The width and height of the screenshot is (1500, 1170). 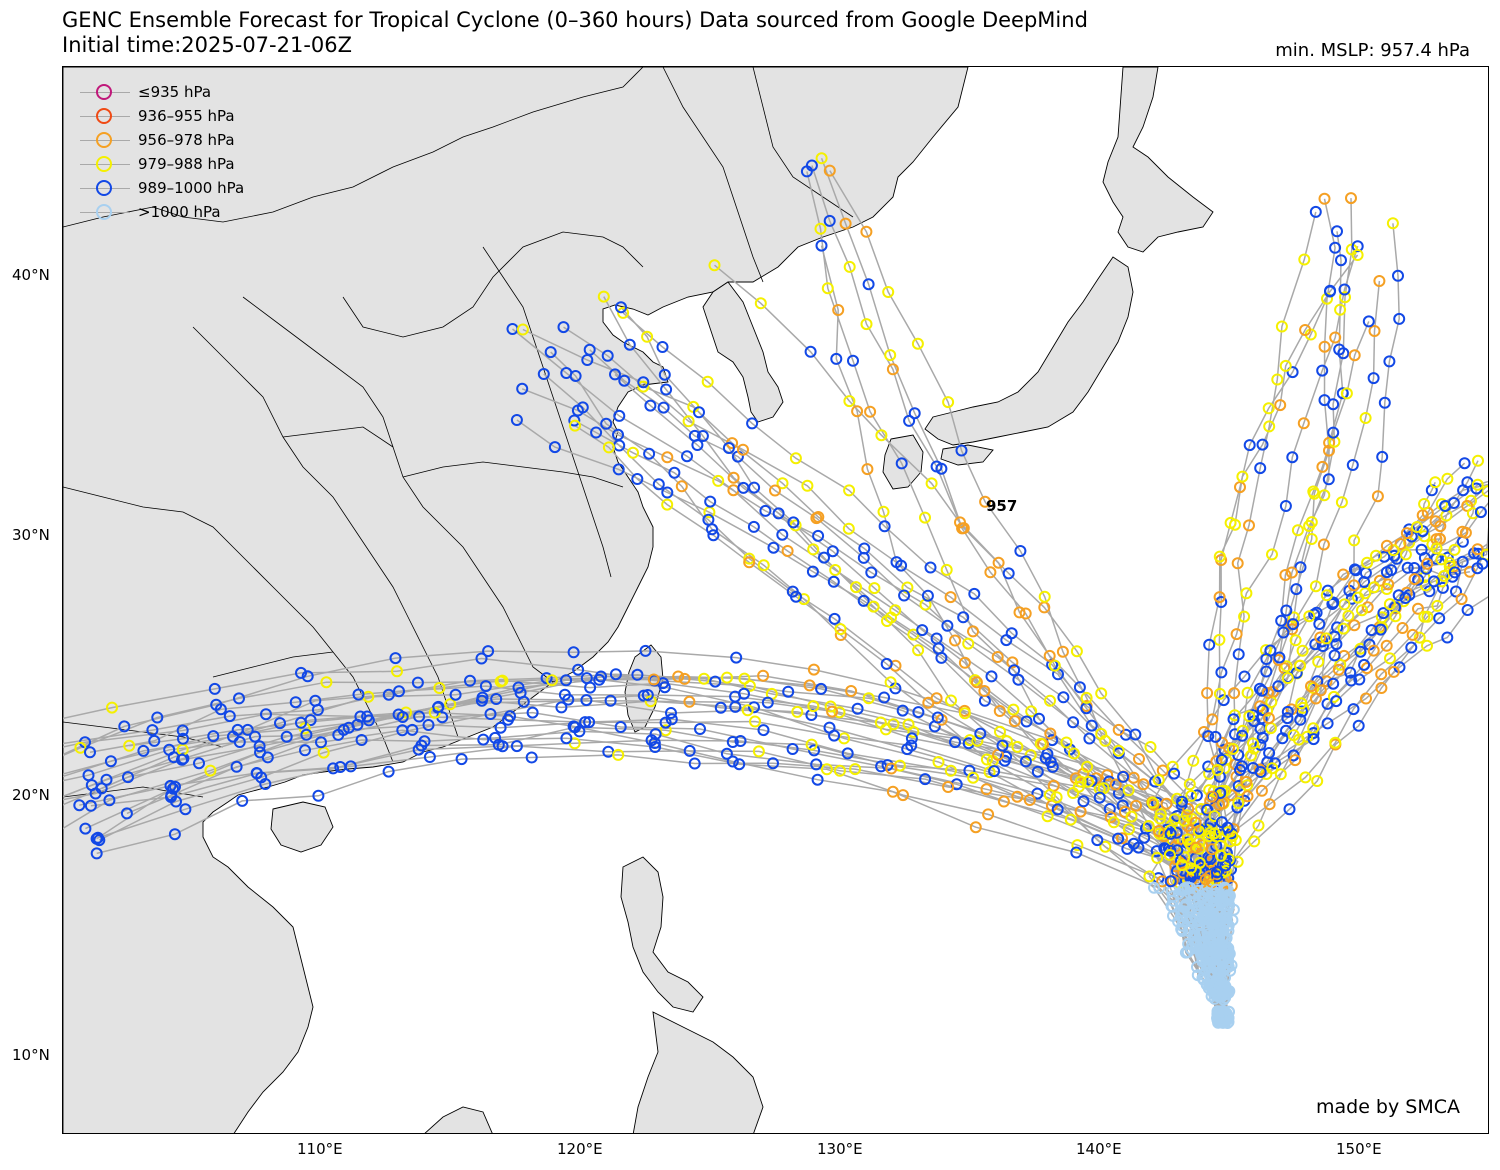 What do you see at coordinates (191, 188) in the screenshot?
I see `legend-label: 989–1000 hPa` at bounding box center [191, 188].